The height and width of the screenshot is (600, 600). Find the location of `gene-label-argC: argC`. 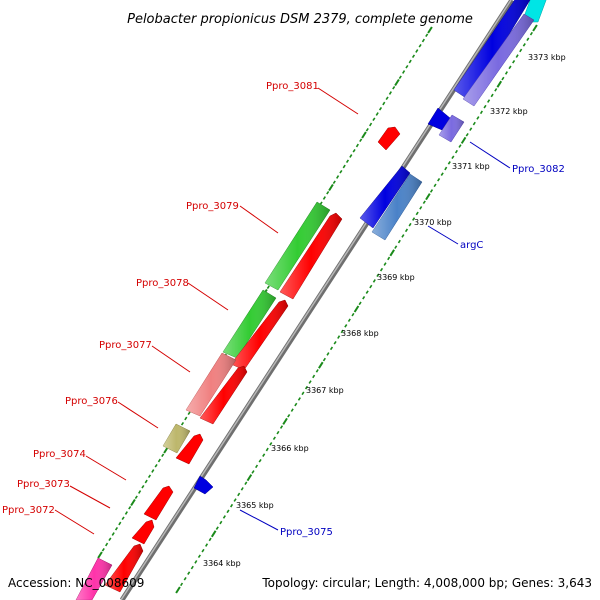

gene-label-argC: argC is located at coordinates (471, 245).